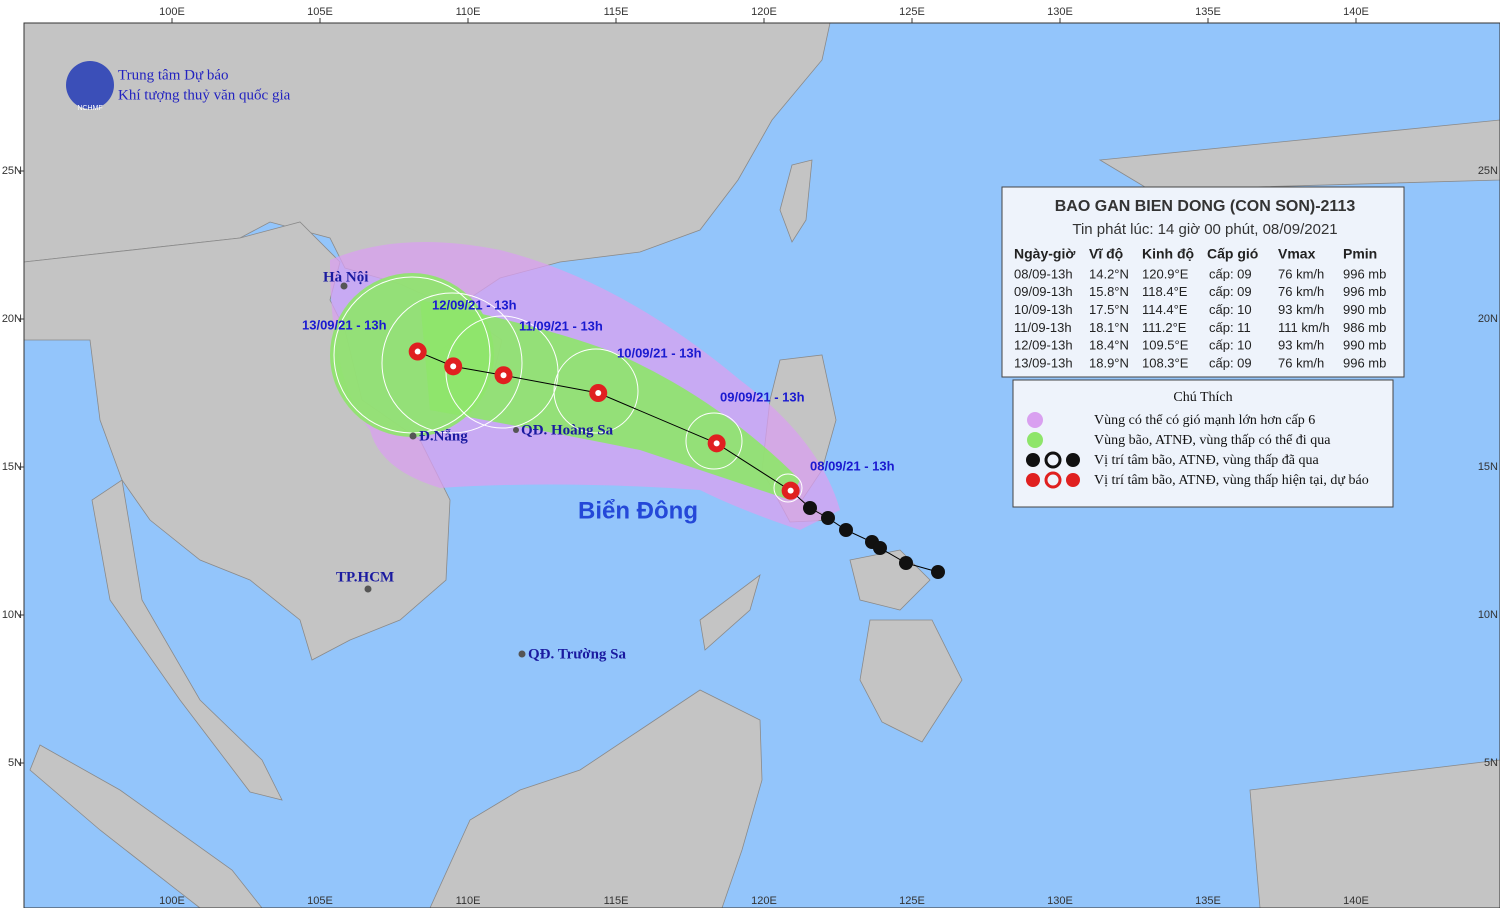 This screenshot has width=1500, height=908. Describe the element at coordinates (604, 421) in the screenshot. I see `forecast-track` at that location.